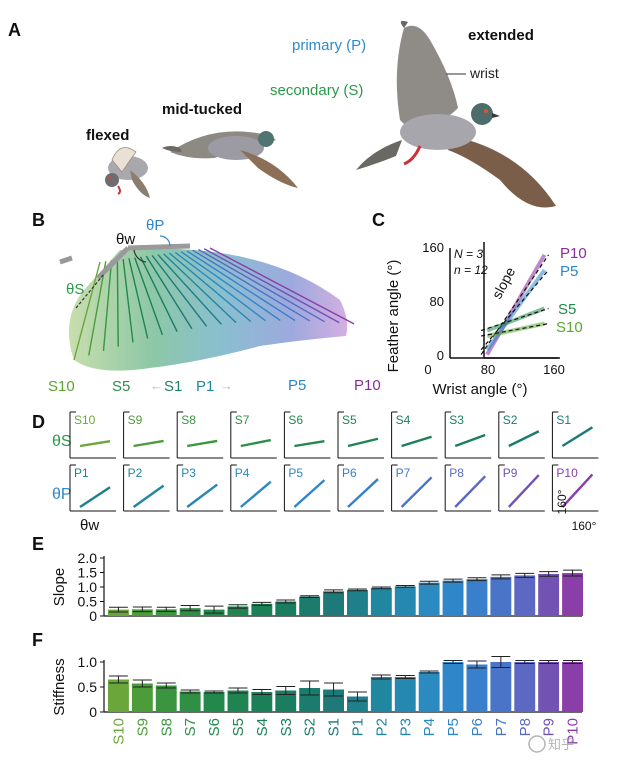 The height and width of the screenshot is (771, 628). I want to click on mini-plot-p8: P8, so click(468, 488).